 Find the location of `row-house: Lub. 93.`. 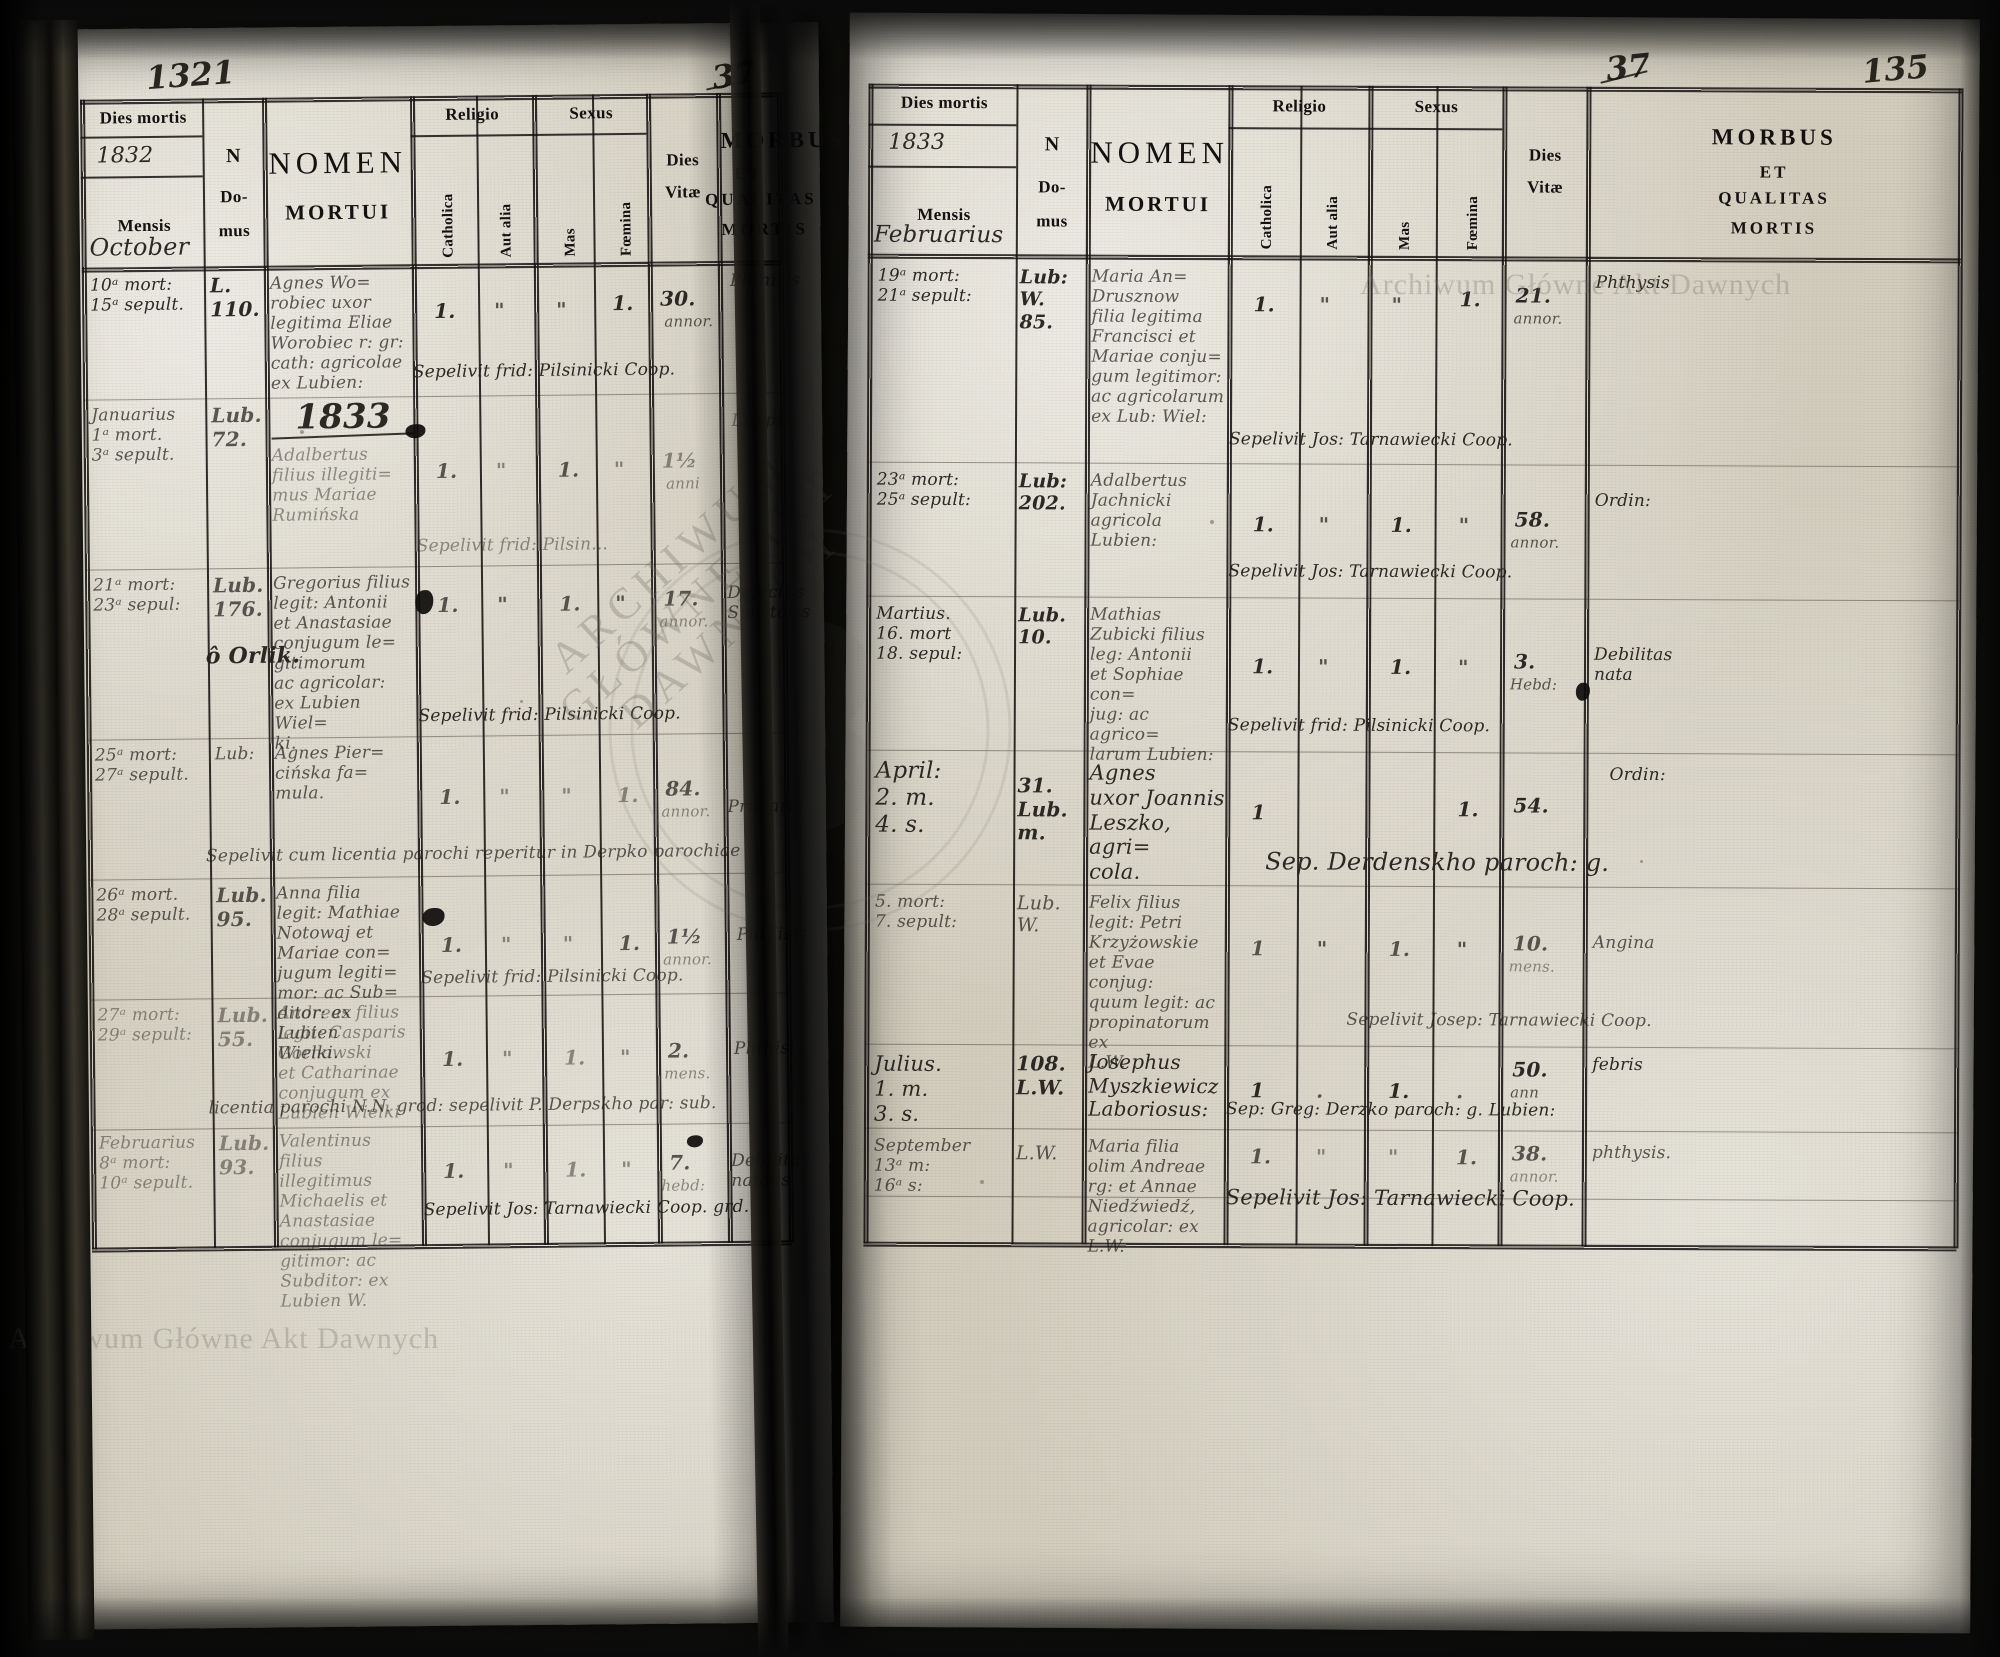

row-house: Lub. 93. is located at coordinates (244, 1154).